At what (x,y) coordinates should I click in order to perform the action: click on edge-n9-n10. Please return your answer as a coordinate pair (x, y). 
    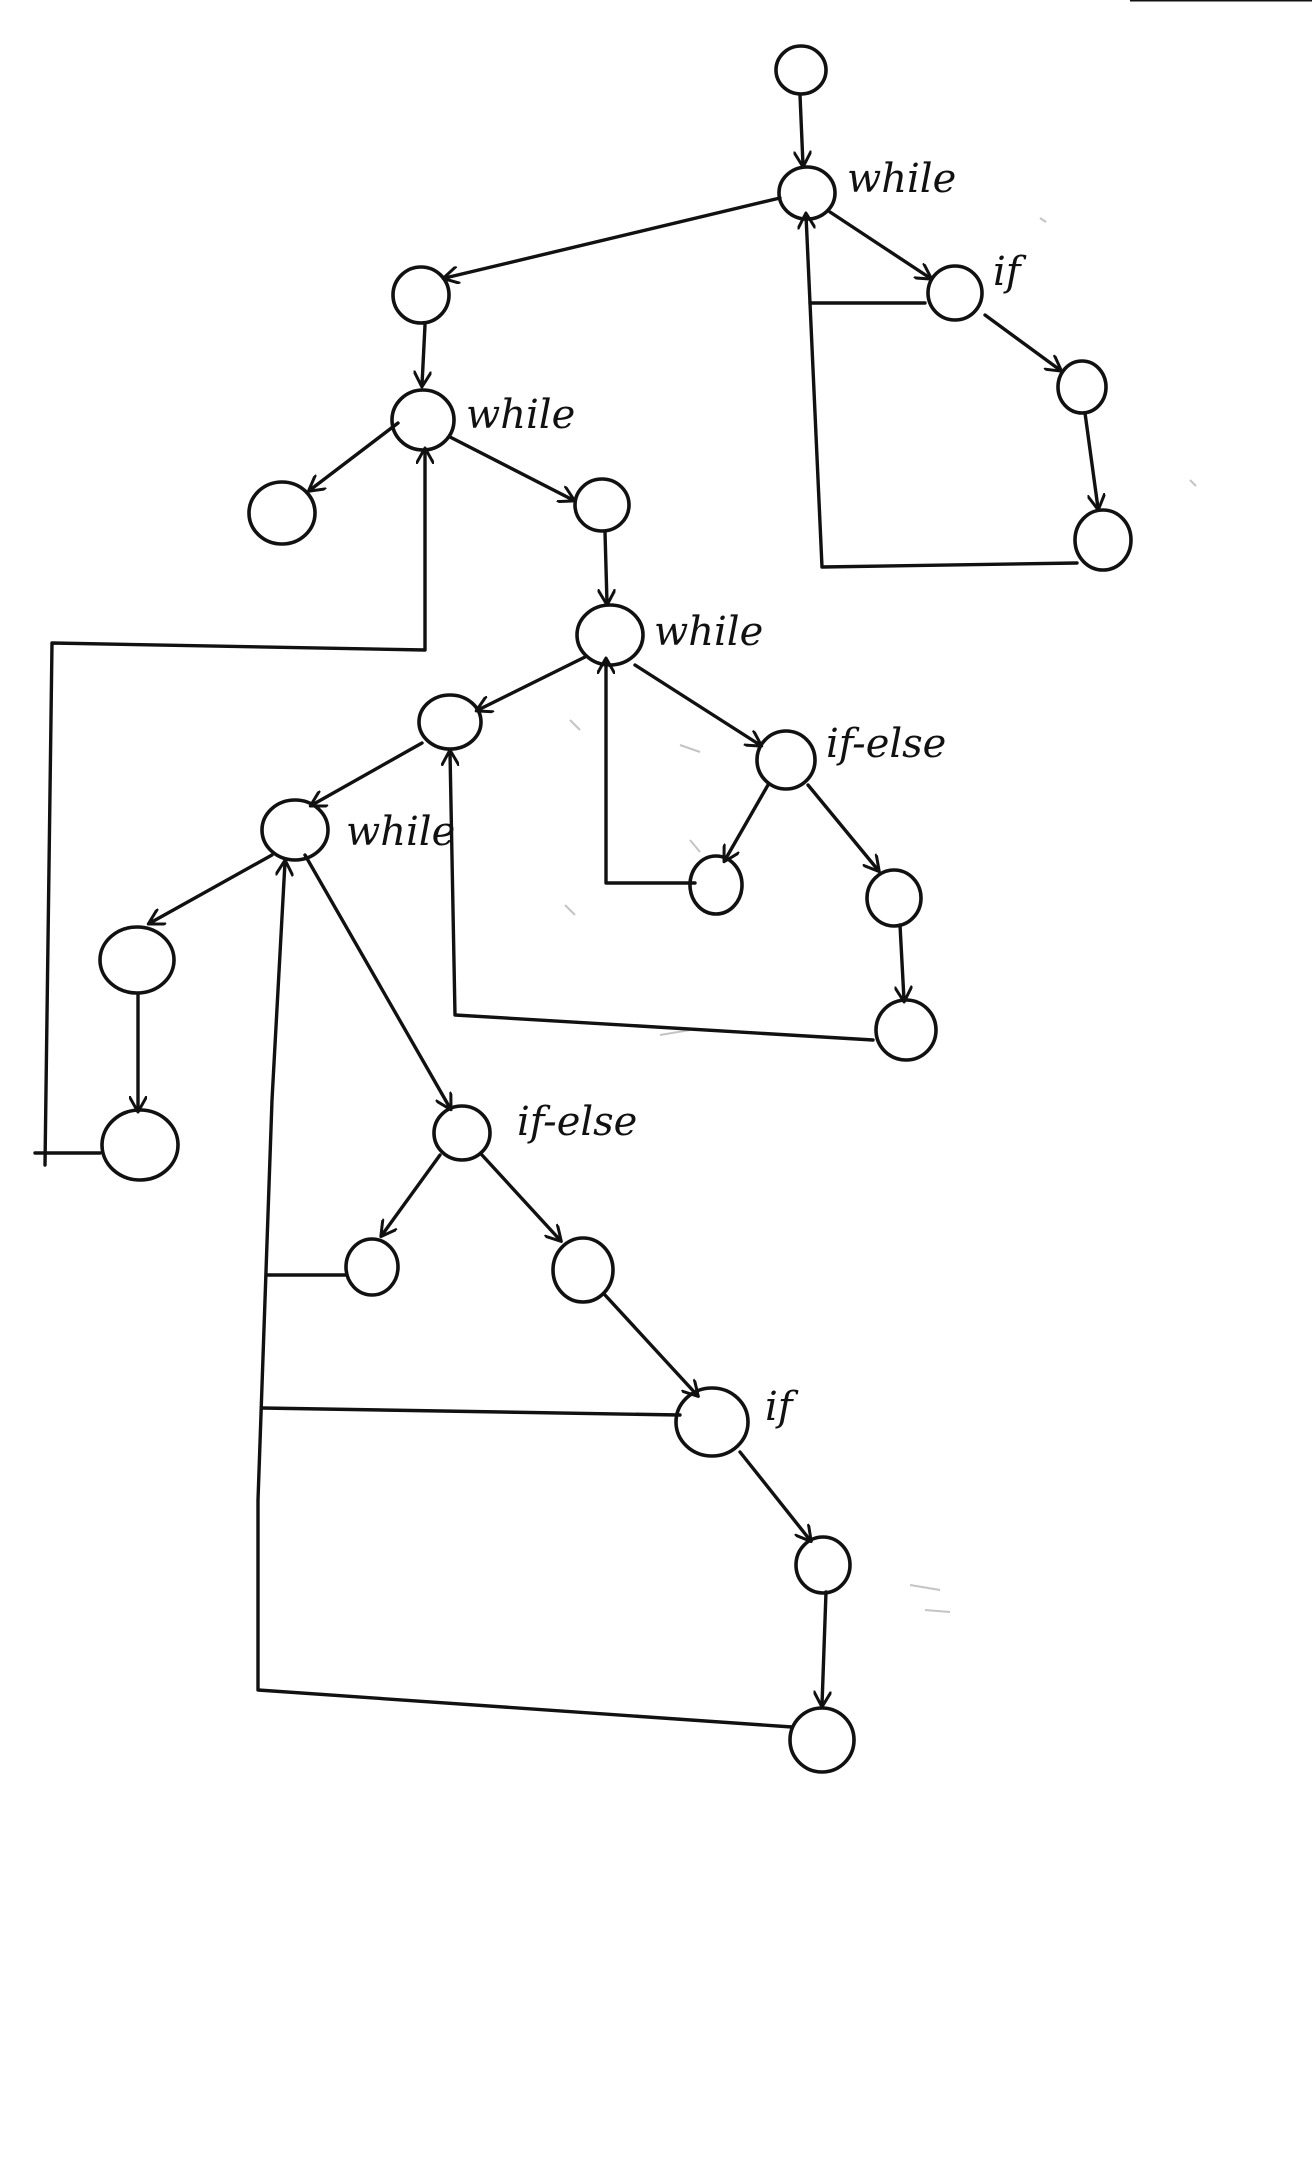
    Looking at the image, I should click on (696, 704).